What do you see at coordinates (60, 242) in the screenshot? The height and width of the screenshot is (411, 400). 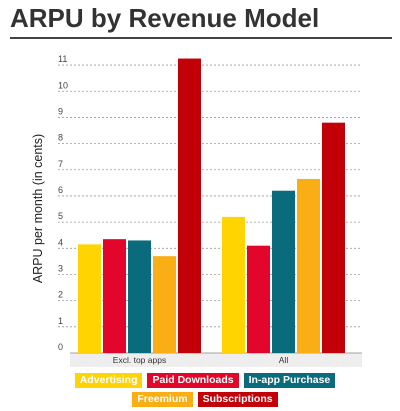 I see `y-tick-label: 4` at bounding box center [60, 242].